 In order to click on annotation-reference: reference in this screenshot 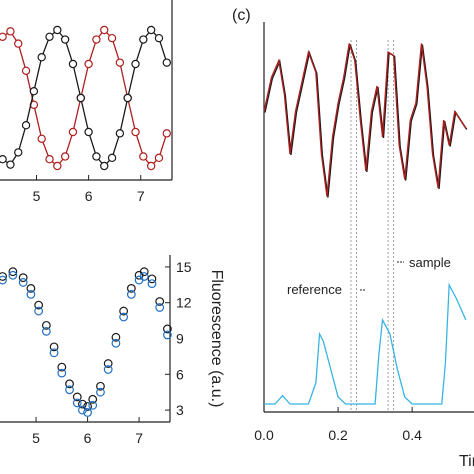, I will do `click(314, 289)`.